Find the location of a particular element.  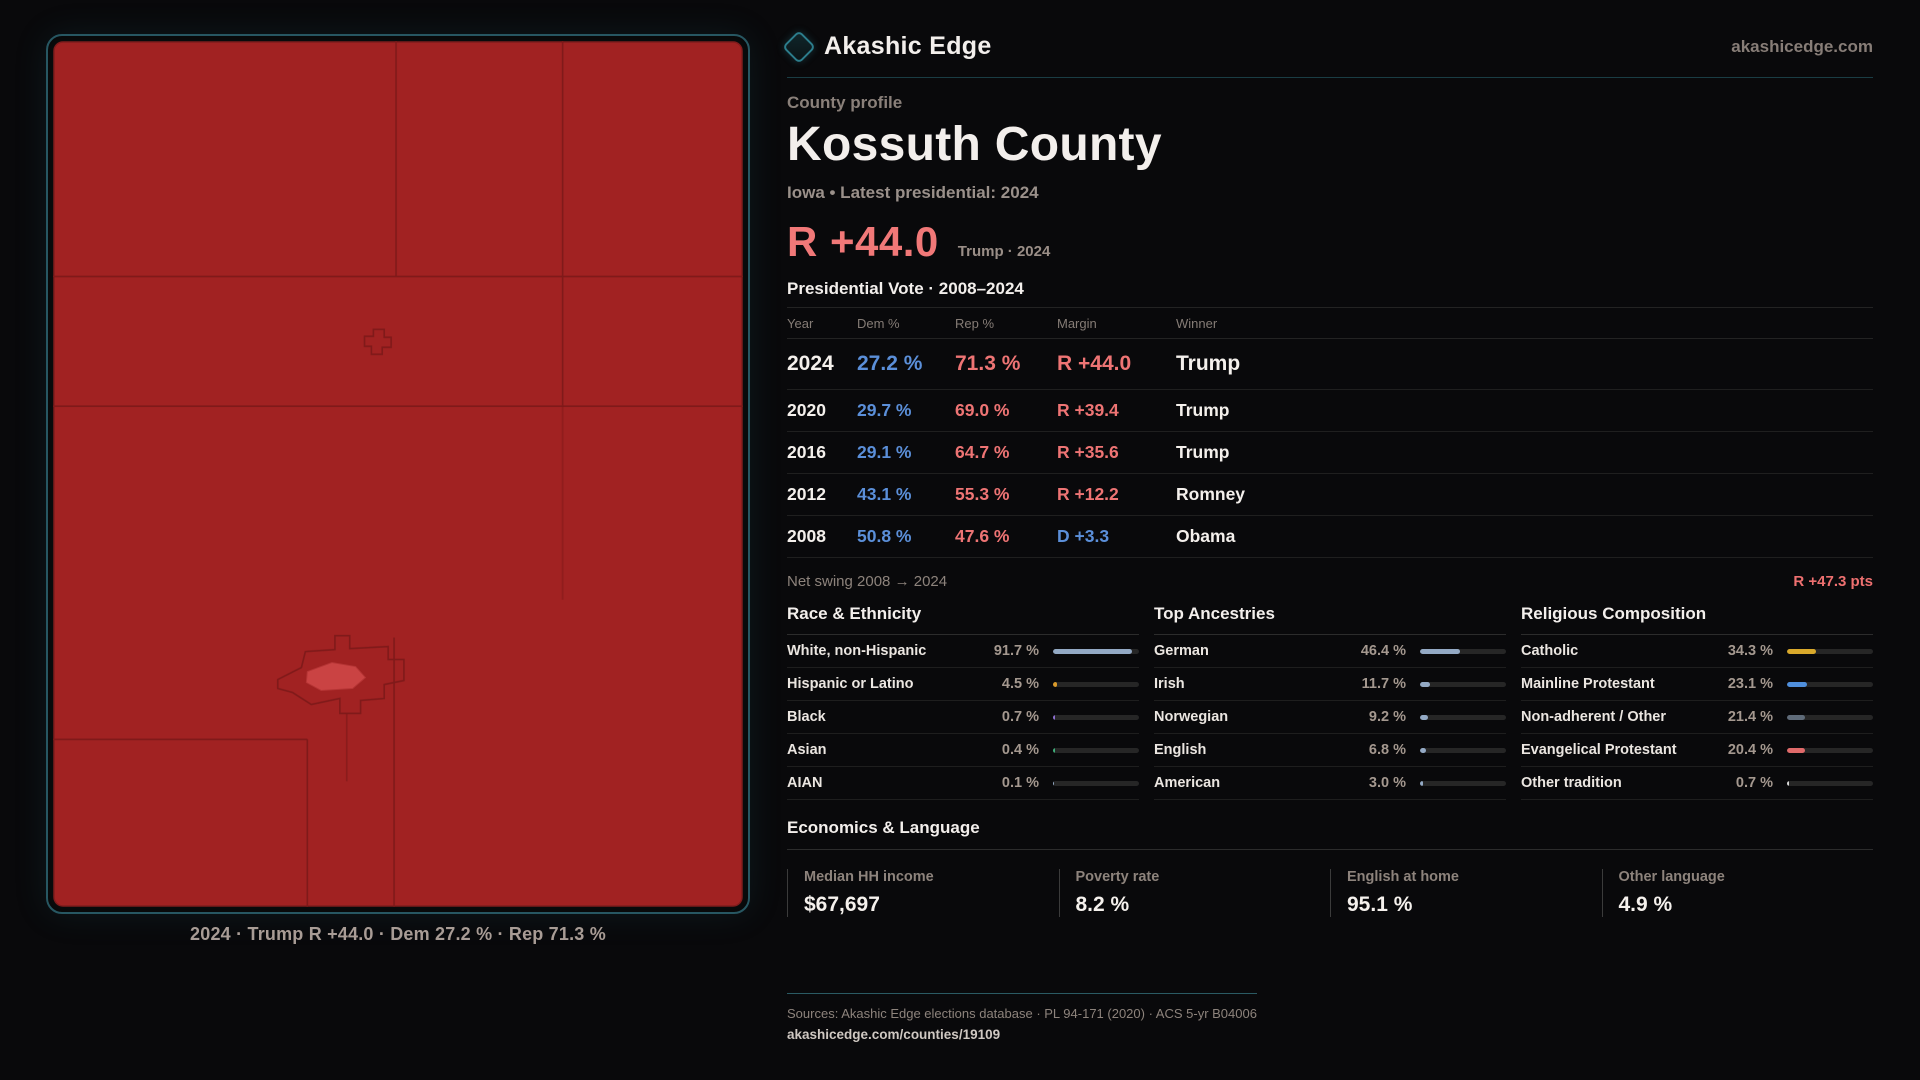

demographic-row: Asian 0.4 % is located at coordinates (963, 750).